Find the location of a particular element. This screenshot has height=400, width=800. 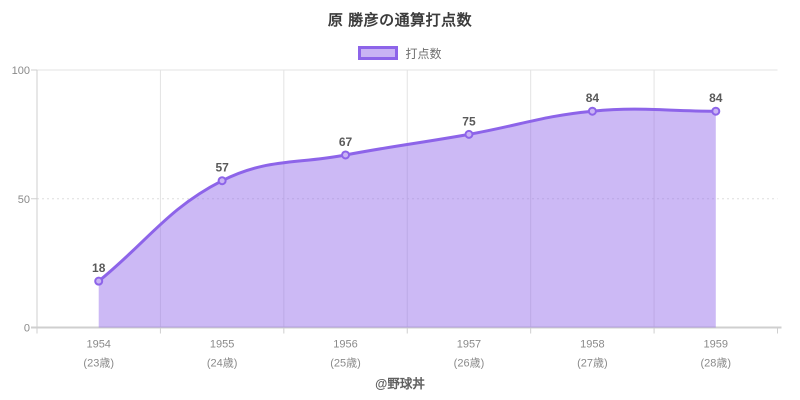

data-point-label: 67 is located at coordinates (346, 142).